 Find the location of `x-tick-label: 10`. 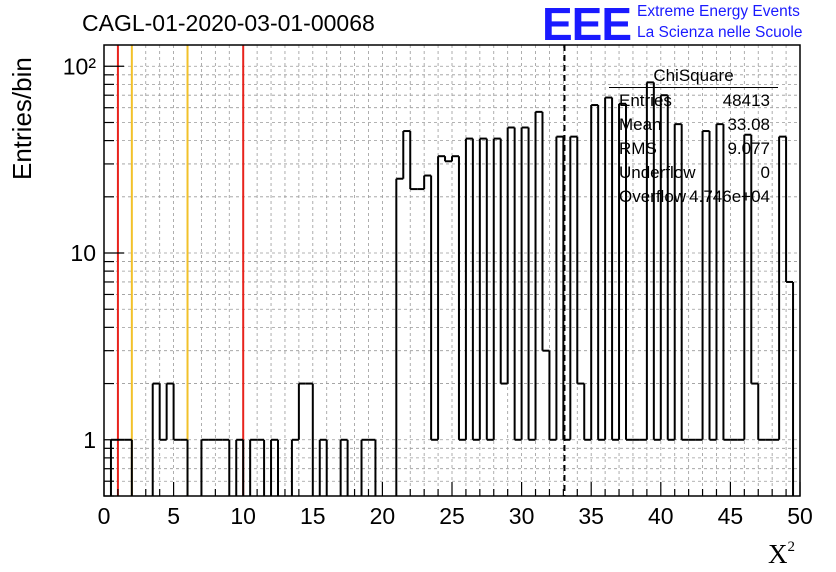

x-tick-label: 10 is located at coordinates (243, 516).